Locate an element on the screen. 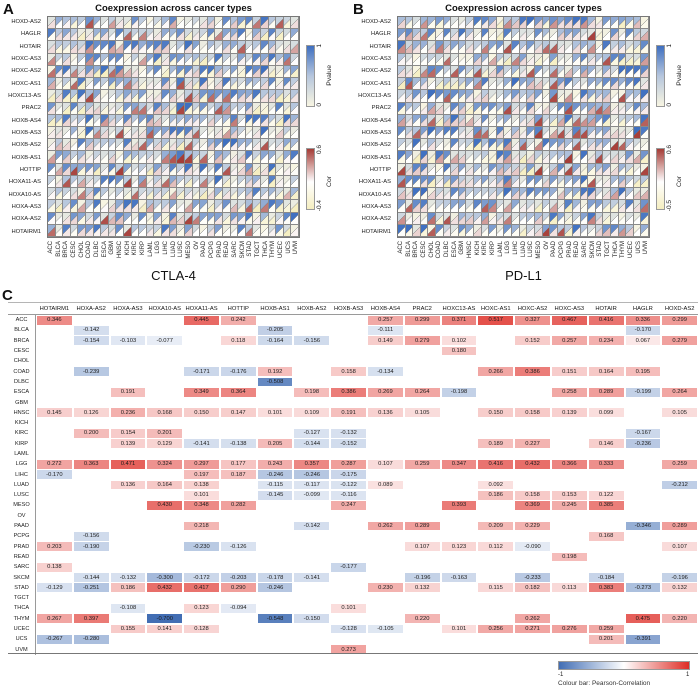  table-row-label: KIRC is located at coordinates (22, 433).